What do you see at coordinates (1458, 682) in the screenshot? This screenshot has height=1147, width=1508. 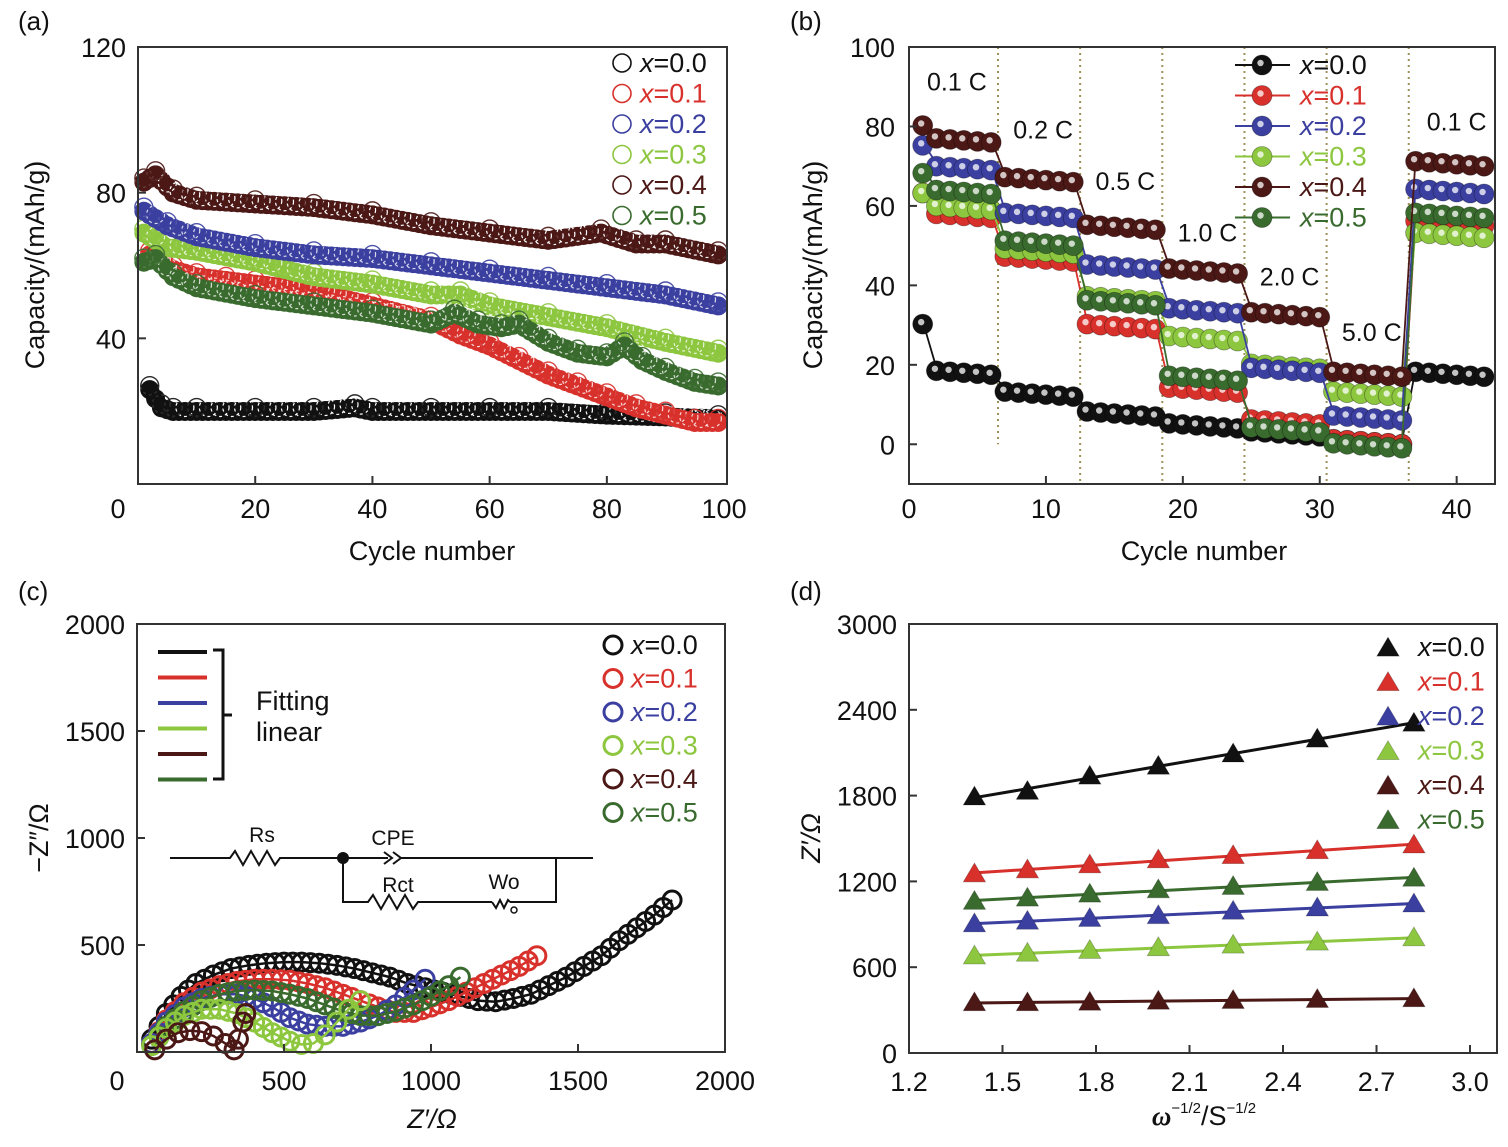 I see `legend-value: =0.1` at bounding box center [1458, 682].